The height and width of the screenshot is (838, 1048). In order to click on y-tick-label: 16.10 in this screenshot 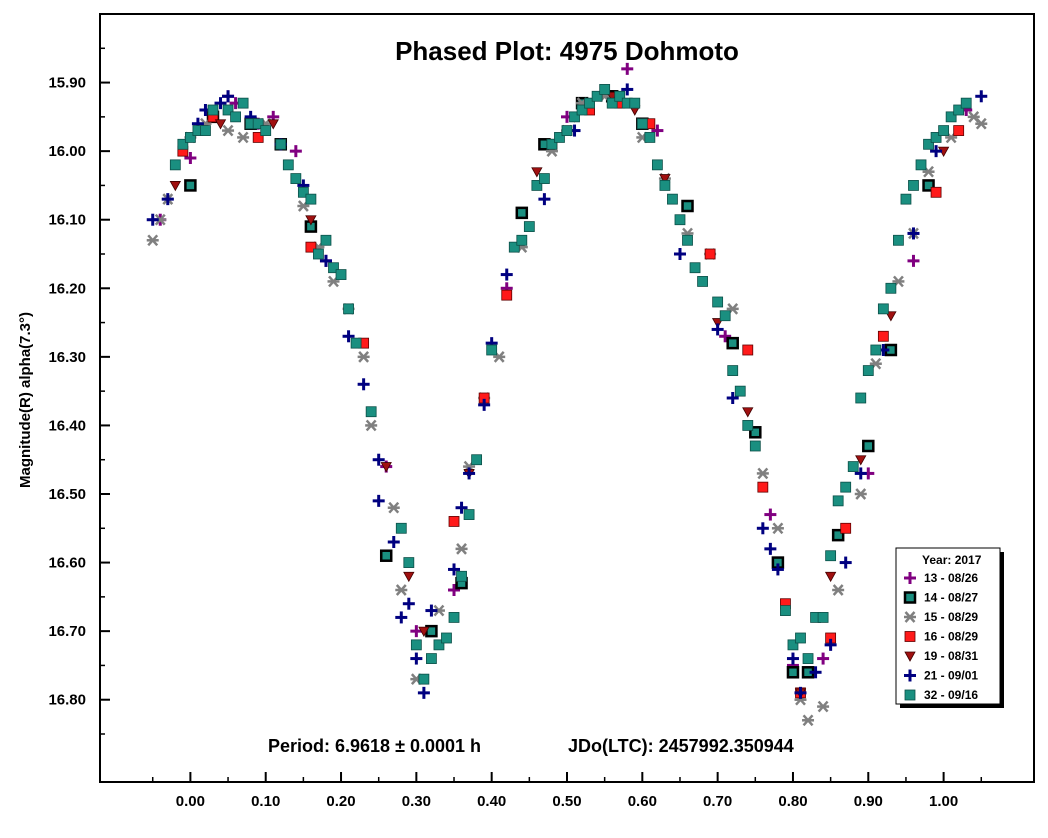, I will do `click(67, 220)`.